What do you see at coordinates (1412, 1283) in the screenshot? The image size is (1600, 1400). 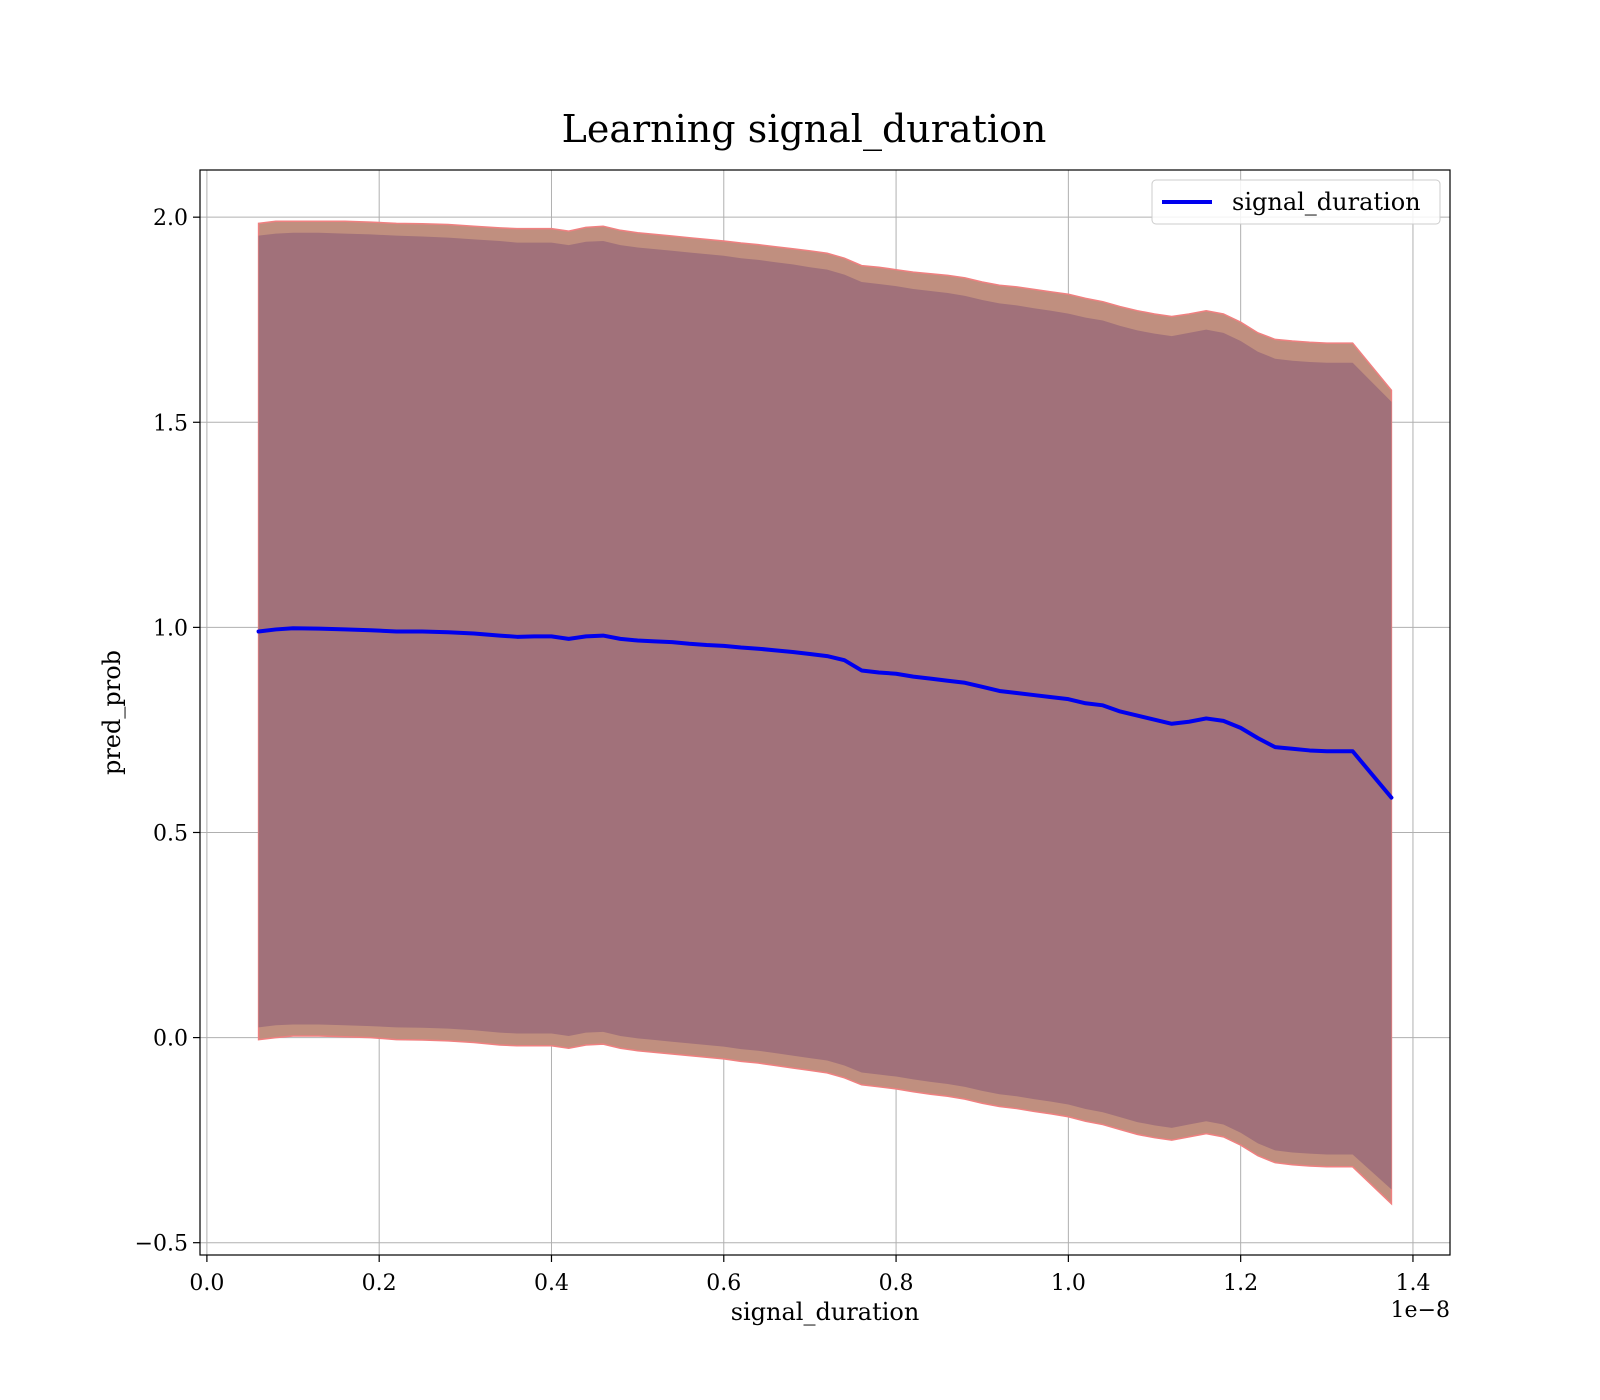 I see `x-tick-label: 1.4` at bounding box center [1412, 1283].